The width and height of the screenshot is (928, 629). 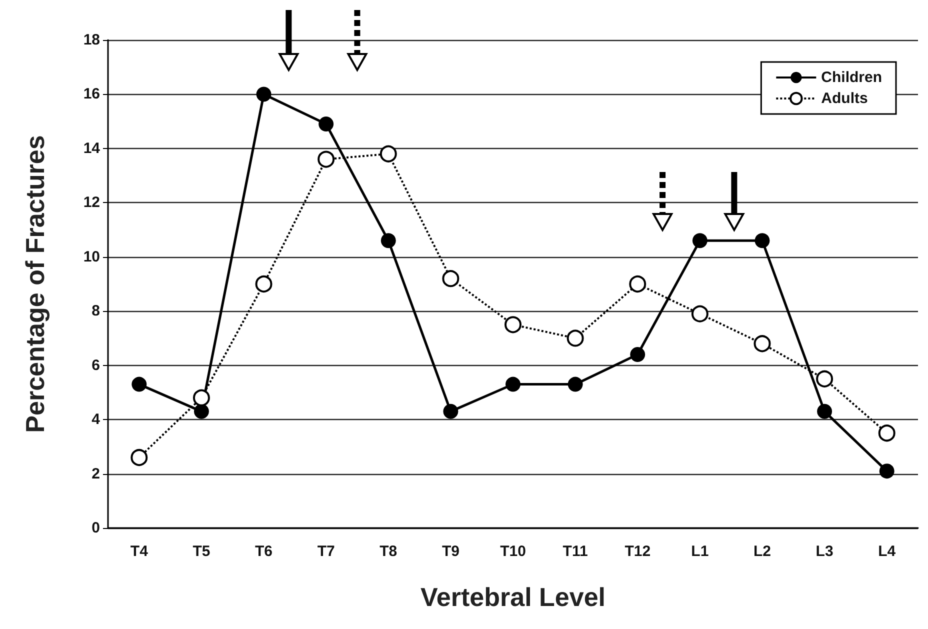 I want to click on y-tick-label: 16, so click(x=91, y=94).